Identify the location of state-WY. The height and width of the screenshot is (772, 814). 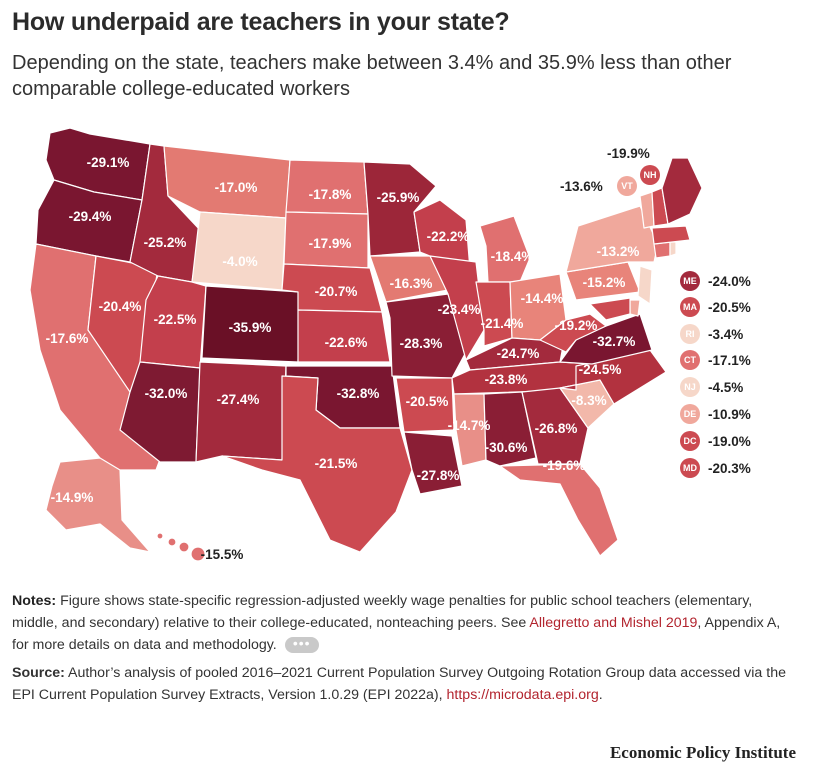
(239, 251).